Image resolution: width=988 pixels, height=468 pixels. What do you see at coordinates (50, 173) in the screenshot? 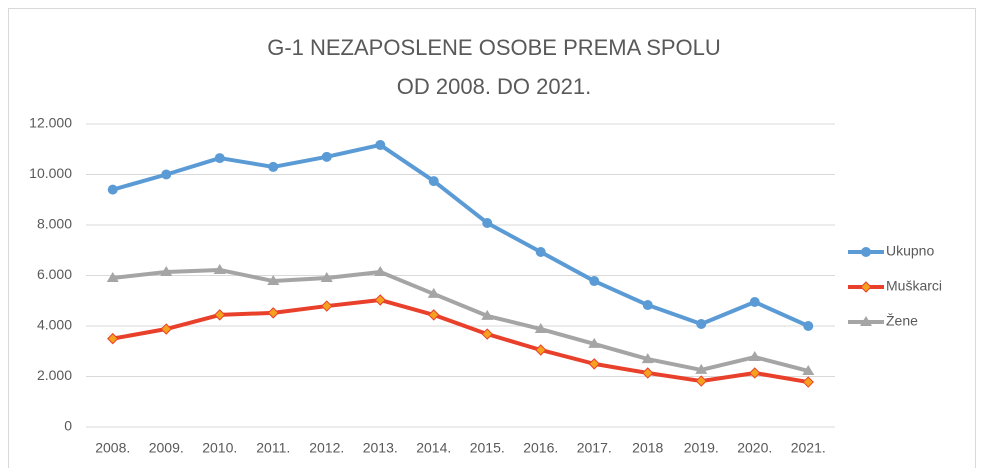
I see `y-tick-label: 10.000` at bounding box center [50, 173].